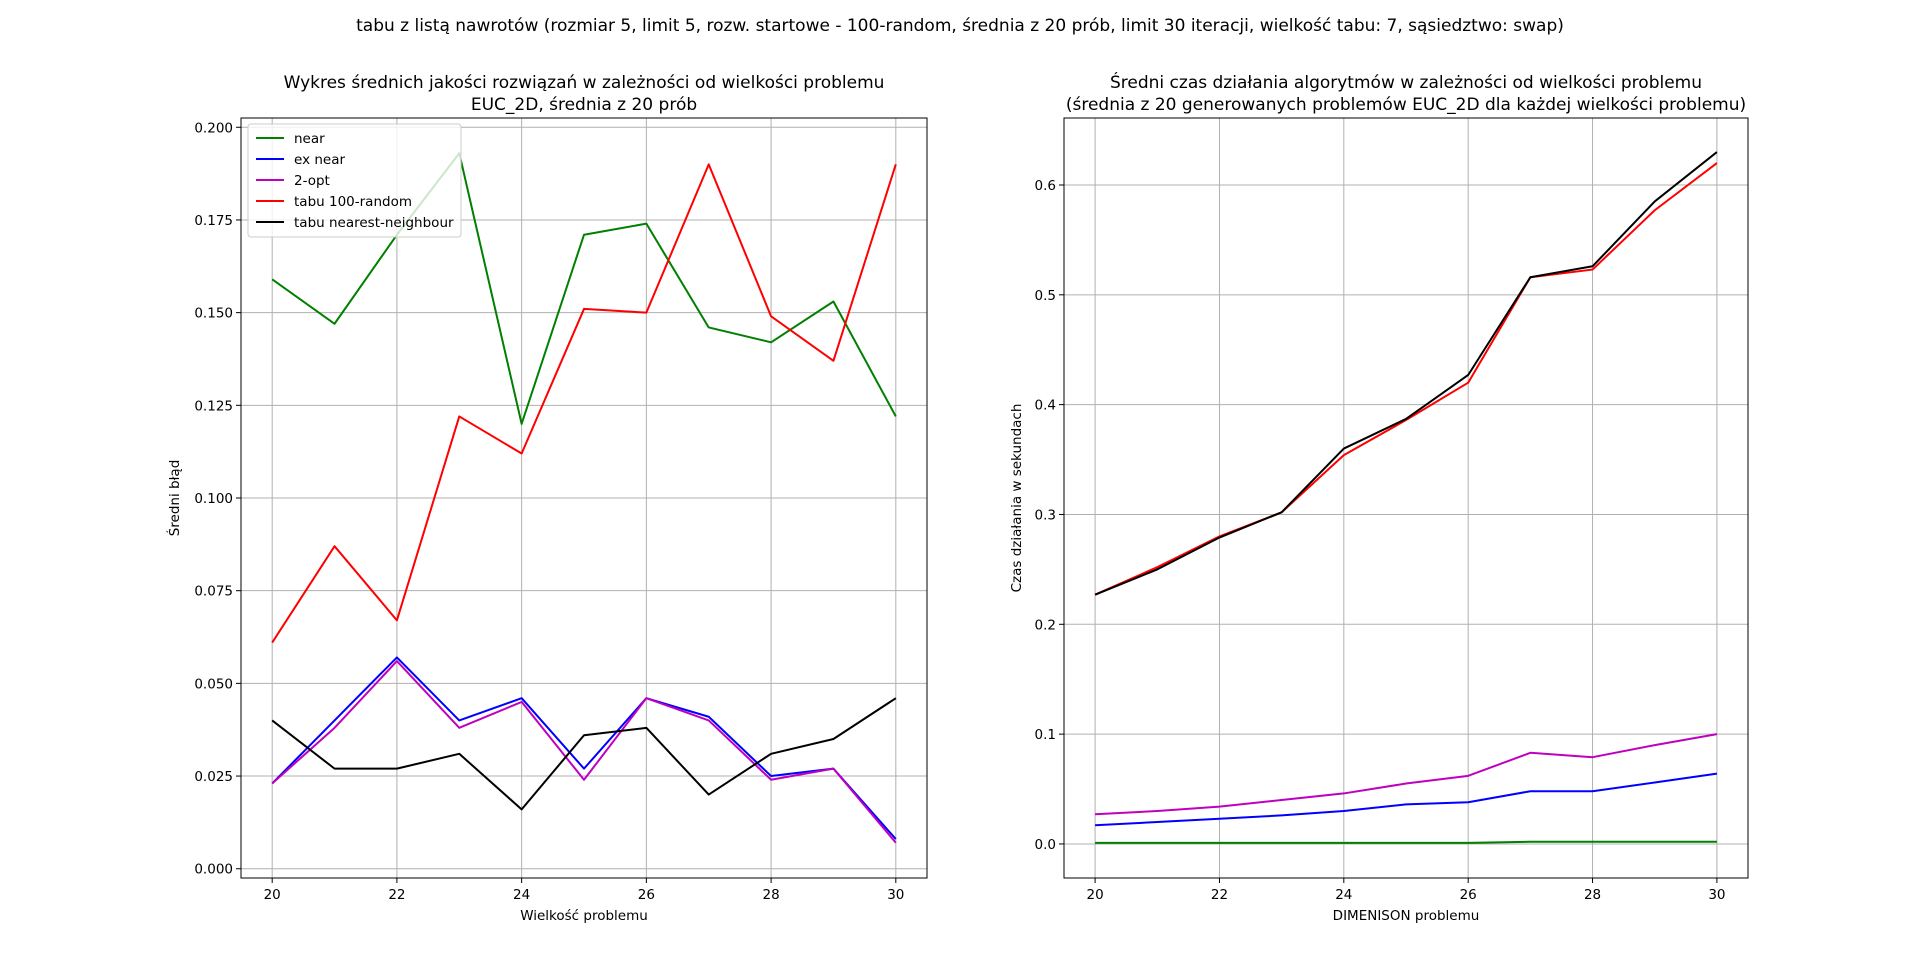 The width and height of the screenshot is (1920, 975). I want to click on legend-box, so click(354, 180).